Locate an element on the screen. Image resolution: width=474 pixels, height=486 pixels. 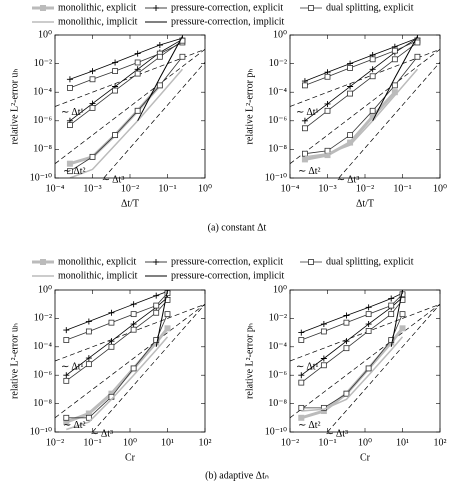
x-axis-label: Δt/T is located at coordinates (365, 203).